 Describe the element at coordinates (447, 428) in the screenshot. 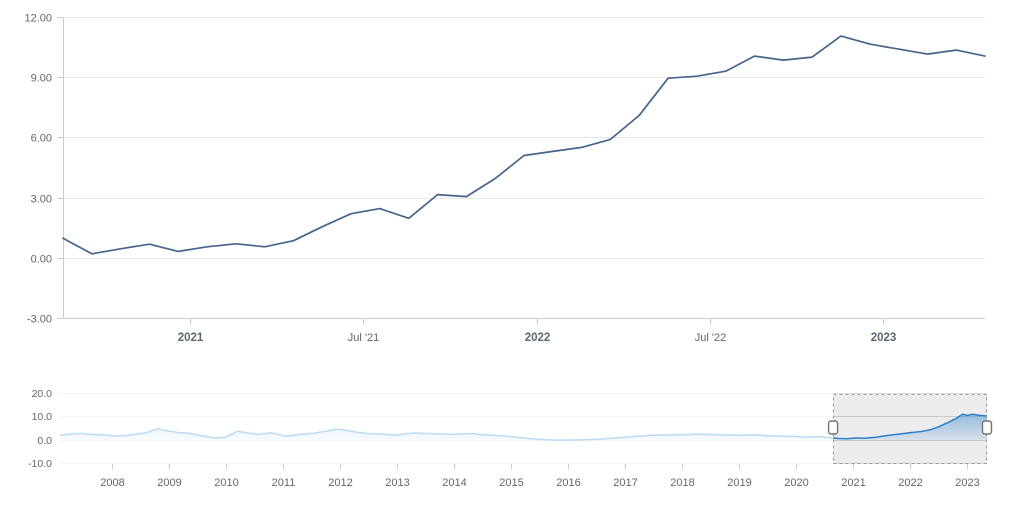

I see `navigator-unselected-range` at that location.